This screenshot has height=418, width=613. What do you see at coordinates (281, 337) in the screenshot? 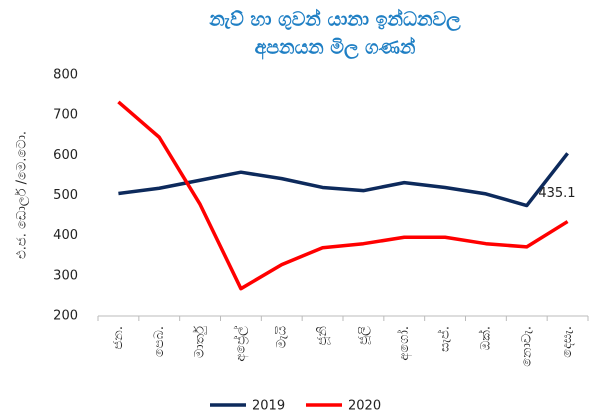
I see `x-tick-label: මැයි` at bounding box center [281, 337].